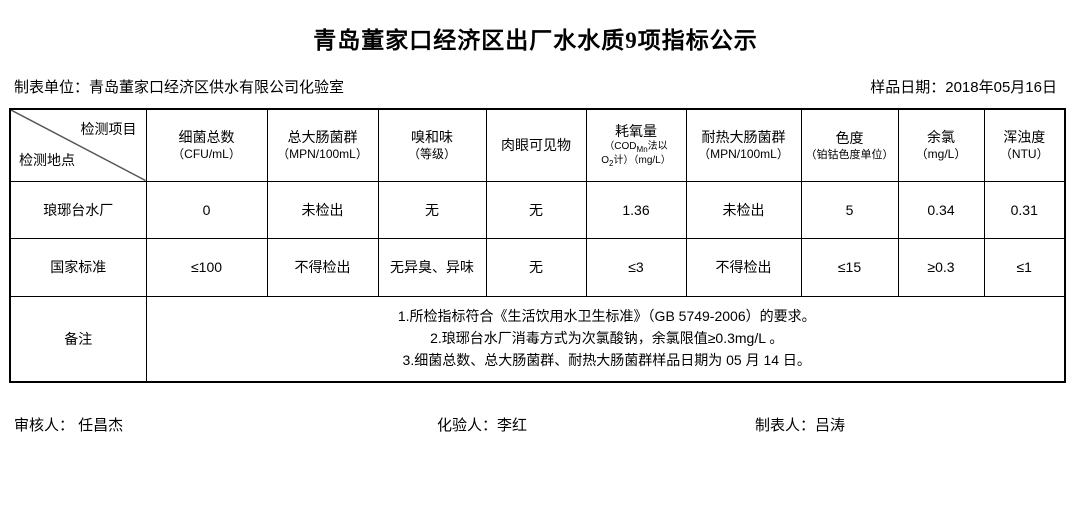 The width and height of the screenshot is (1071, 508). Describe the element at coordinates (941, 153) in the screenshot. I see `col-header-chlorine-unit: （mg/L）` at that location.